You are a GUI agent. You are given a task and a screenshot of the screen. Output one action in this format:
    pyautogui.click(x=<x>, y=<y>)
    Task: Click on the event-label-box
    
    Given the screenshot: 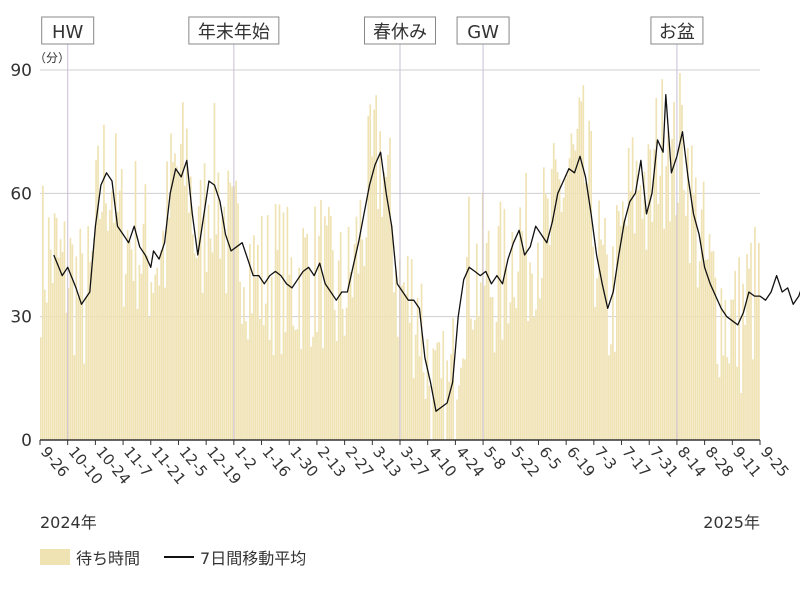 What is the action you would take?
    pyautogui.click(x=677, y=30)
    